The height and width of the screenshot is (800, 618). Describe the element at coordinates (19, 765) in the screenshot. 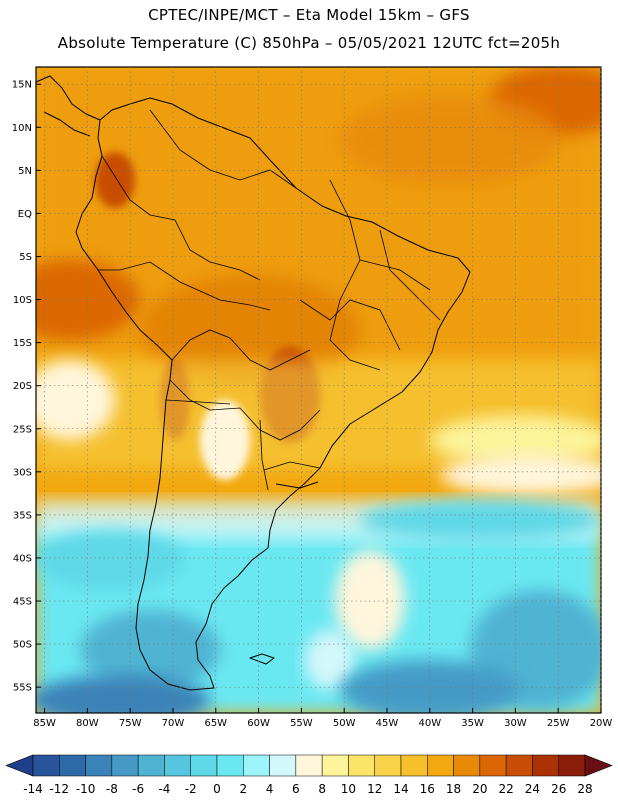

I see `colorbar-min-arrow` at that location.